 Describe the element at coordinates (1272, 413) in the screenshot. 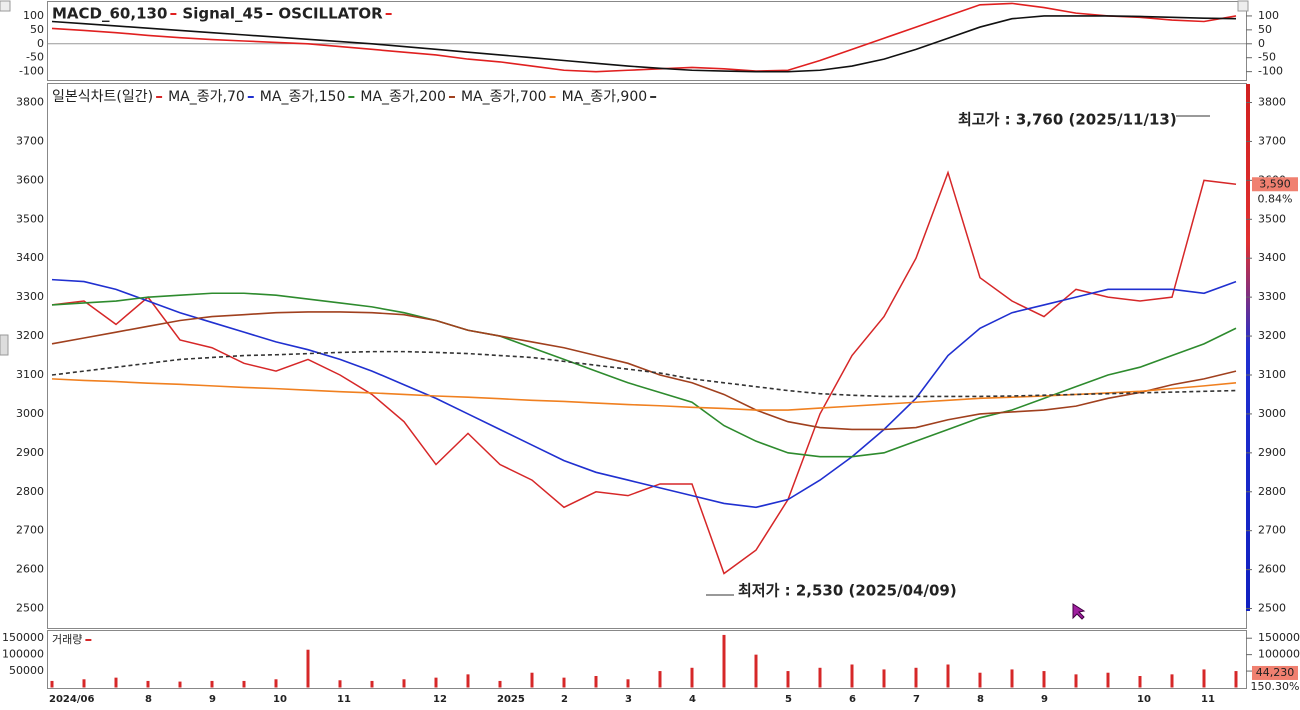

I see `y2-tick-label: 3000` at that location.